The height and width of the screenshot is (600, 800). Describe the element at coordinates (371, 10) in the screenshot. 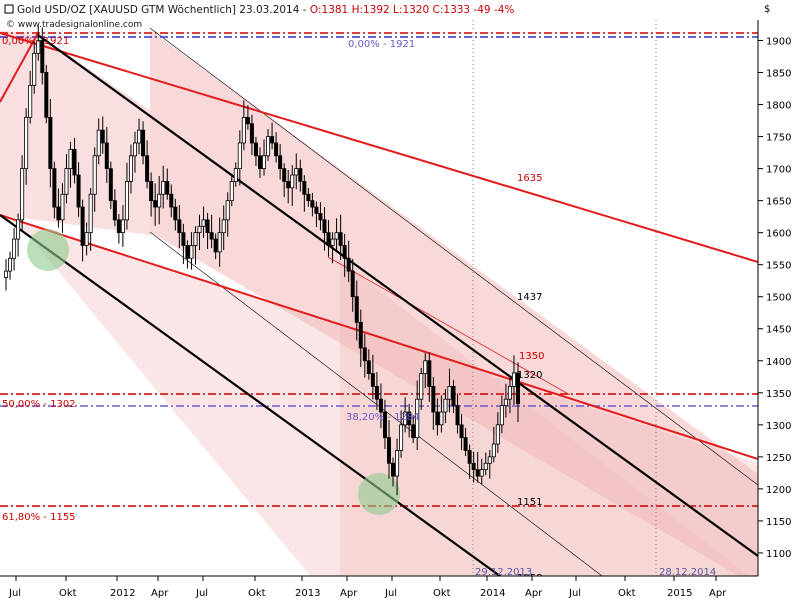

I see `ohlc-values: O:1381 H:1392 L:1320` at that location.